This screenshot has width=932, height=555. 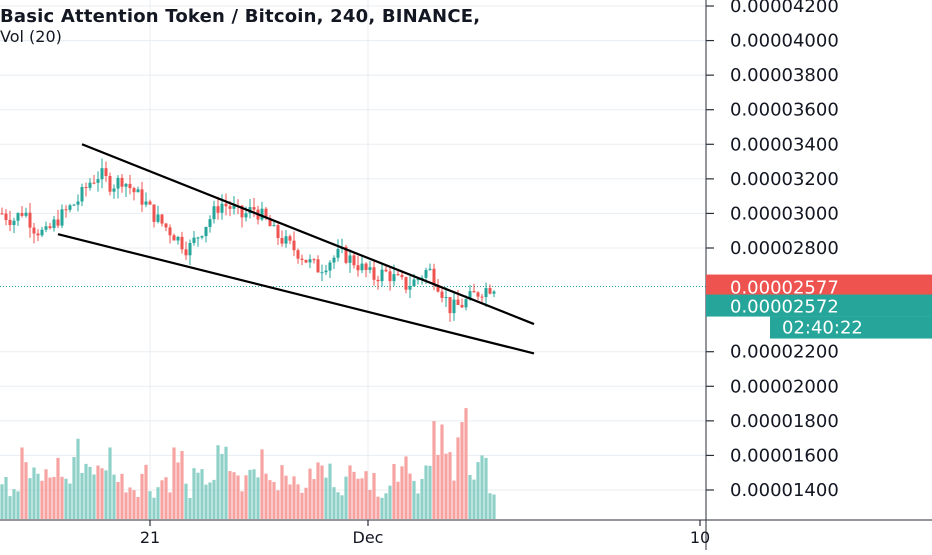 What do you see at coordinates (700, 537) in the screenshot?
I see `time-tick-label: 10` at bounding box center [700, 537].